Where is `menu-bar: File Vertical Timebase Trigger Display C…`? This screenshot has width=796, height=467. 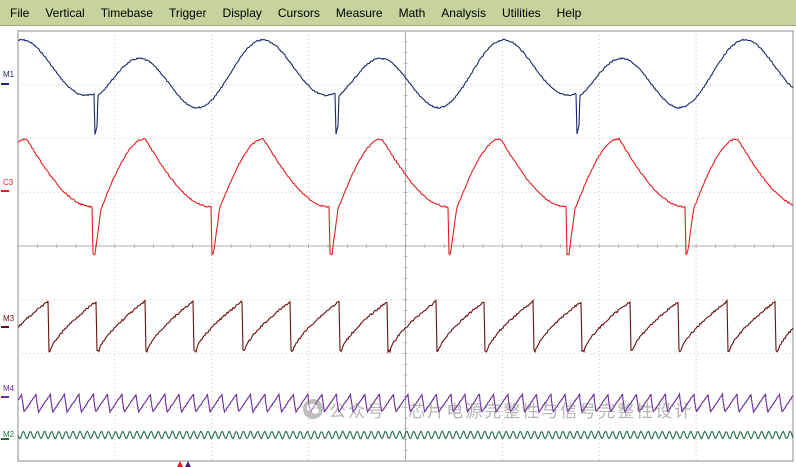
menu-bar: File Vertical Timebase Trigger Display C… is located at coordinates (398, 13).